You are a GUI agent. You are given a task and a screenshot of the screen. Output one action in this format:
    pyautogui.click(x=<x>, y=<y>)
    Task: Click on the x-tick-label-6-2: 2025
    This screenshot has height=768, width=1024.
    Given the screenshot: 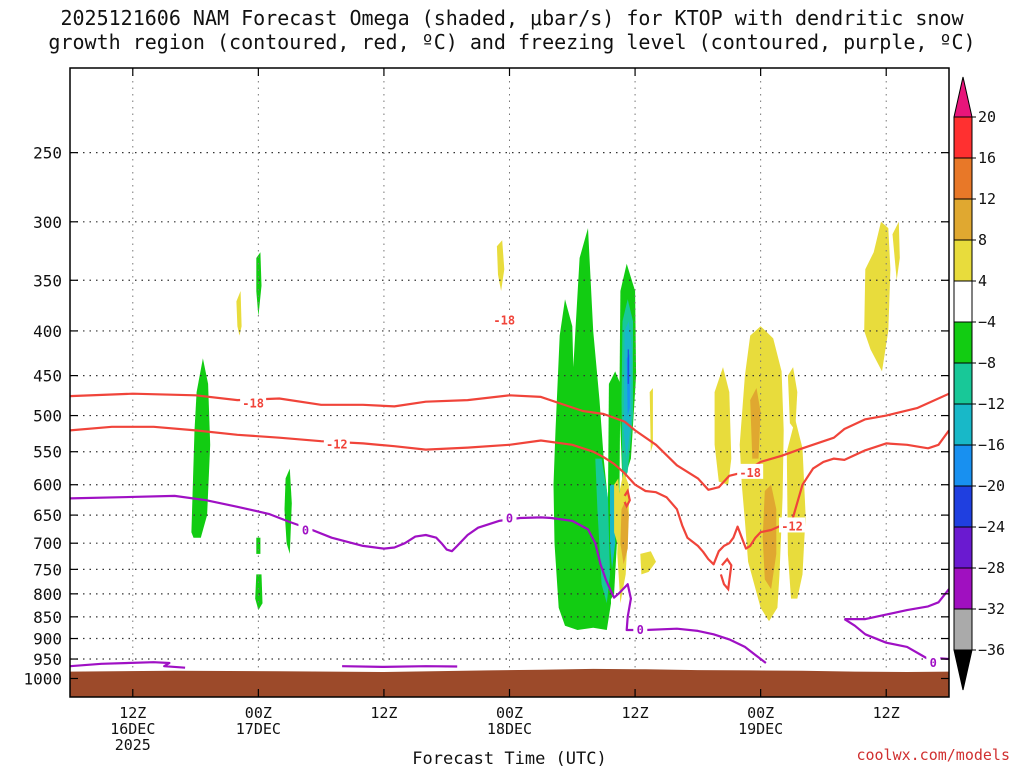 What is the action you would take?
    pyautogui.click(x=133, y=745)
    